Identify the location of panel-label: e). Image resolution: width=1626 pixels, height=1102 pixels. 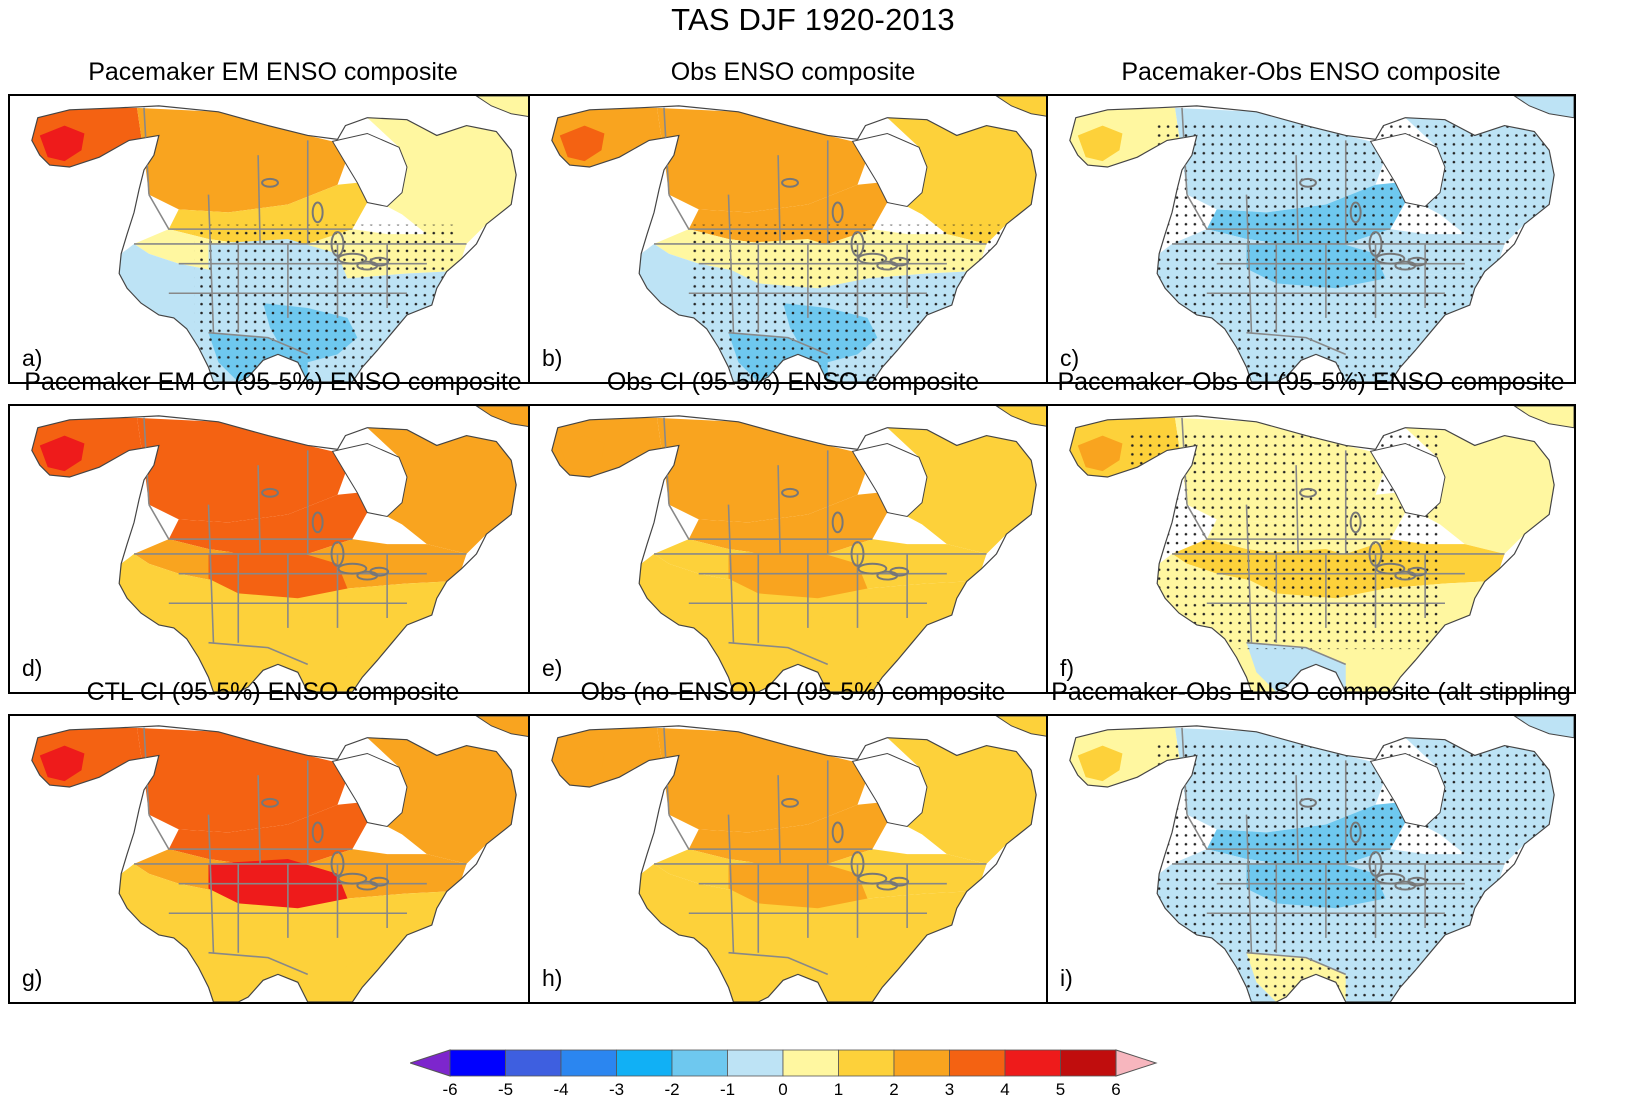
(552, 668).